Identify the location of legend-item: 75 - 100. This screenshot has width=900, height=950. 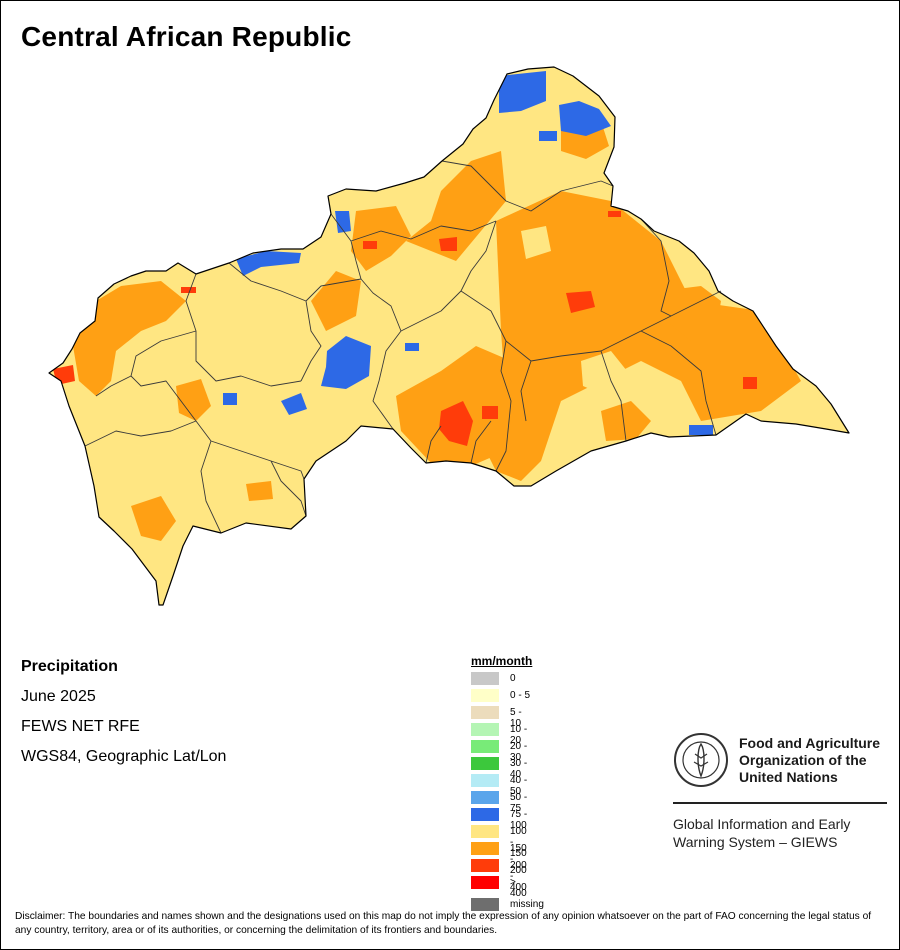
(501, 819).